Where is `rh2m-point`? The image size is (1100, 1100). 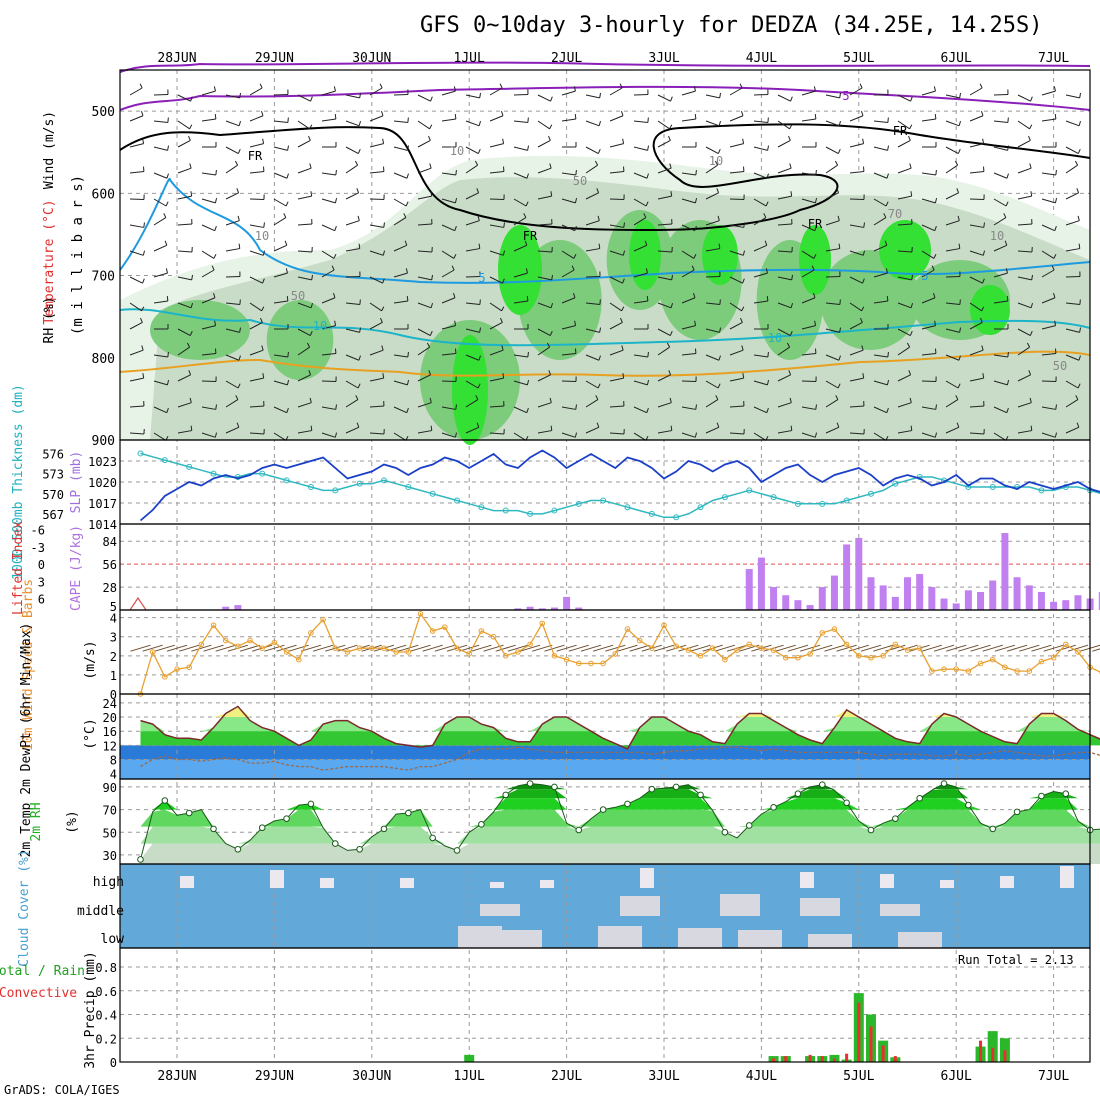 rh2m-point is located at coordinates (846, 803).